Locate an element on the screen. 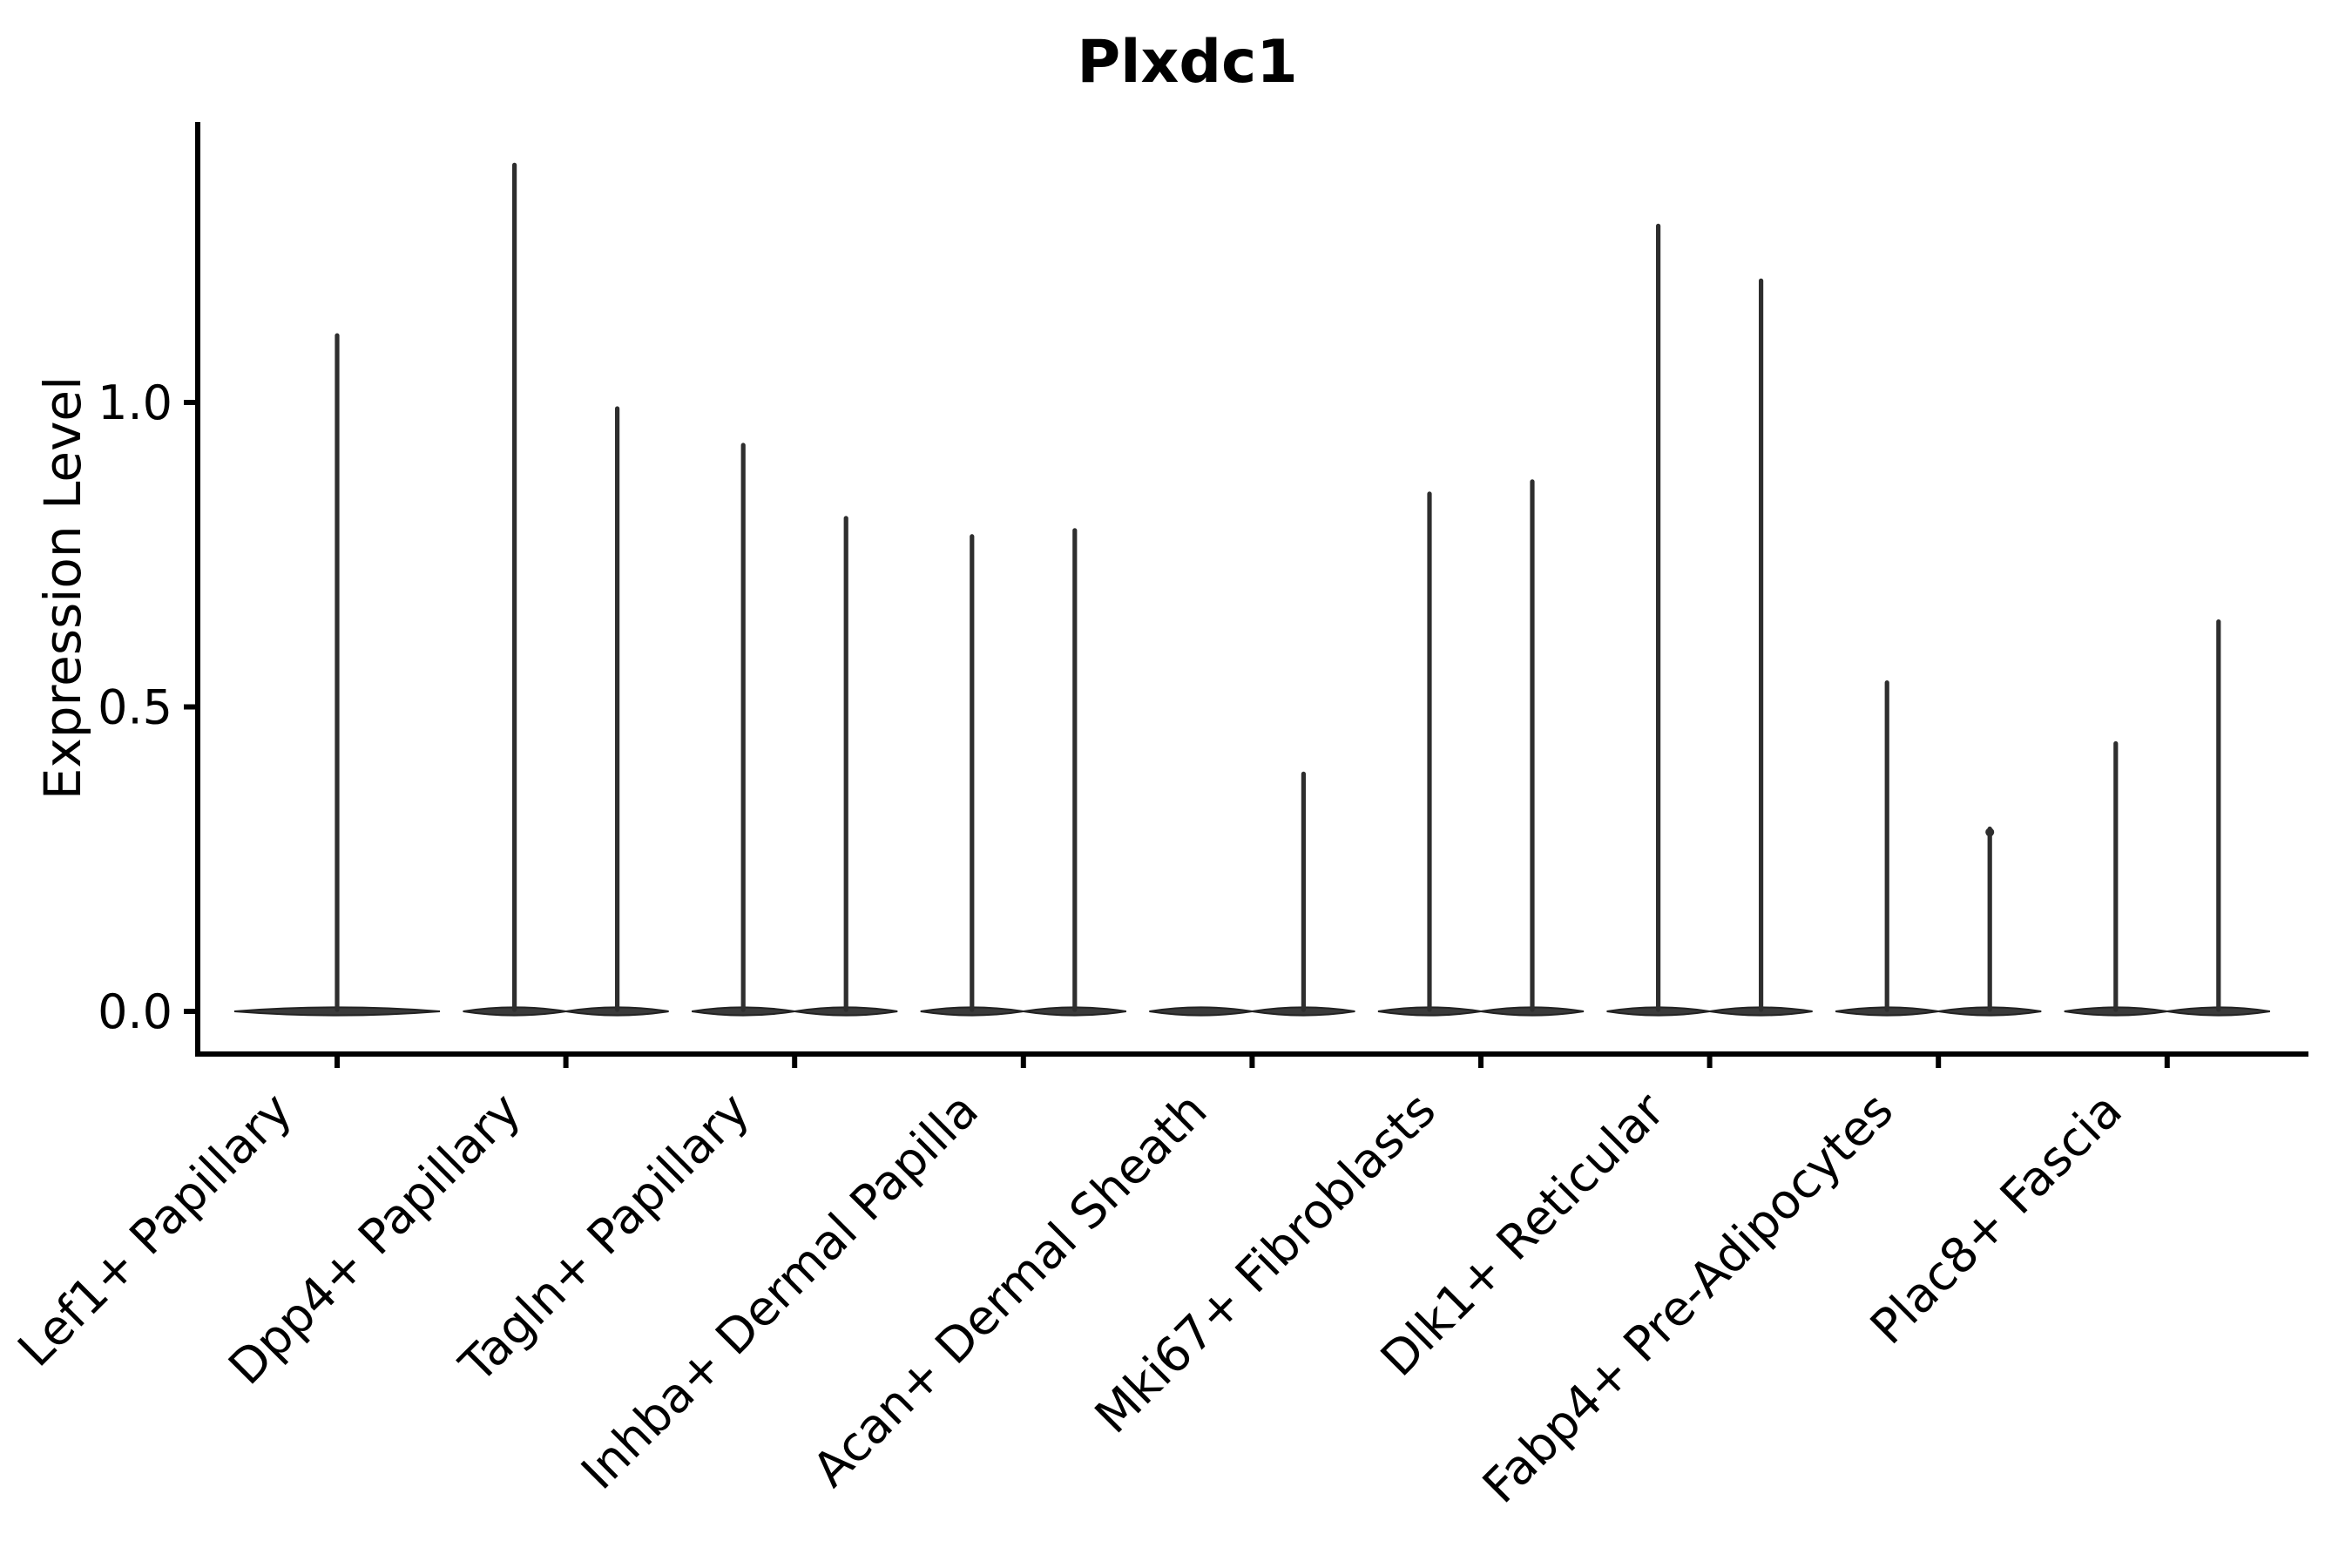  y-tick-label: 1.0 is located at coordinates (135, 402).